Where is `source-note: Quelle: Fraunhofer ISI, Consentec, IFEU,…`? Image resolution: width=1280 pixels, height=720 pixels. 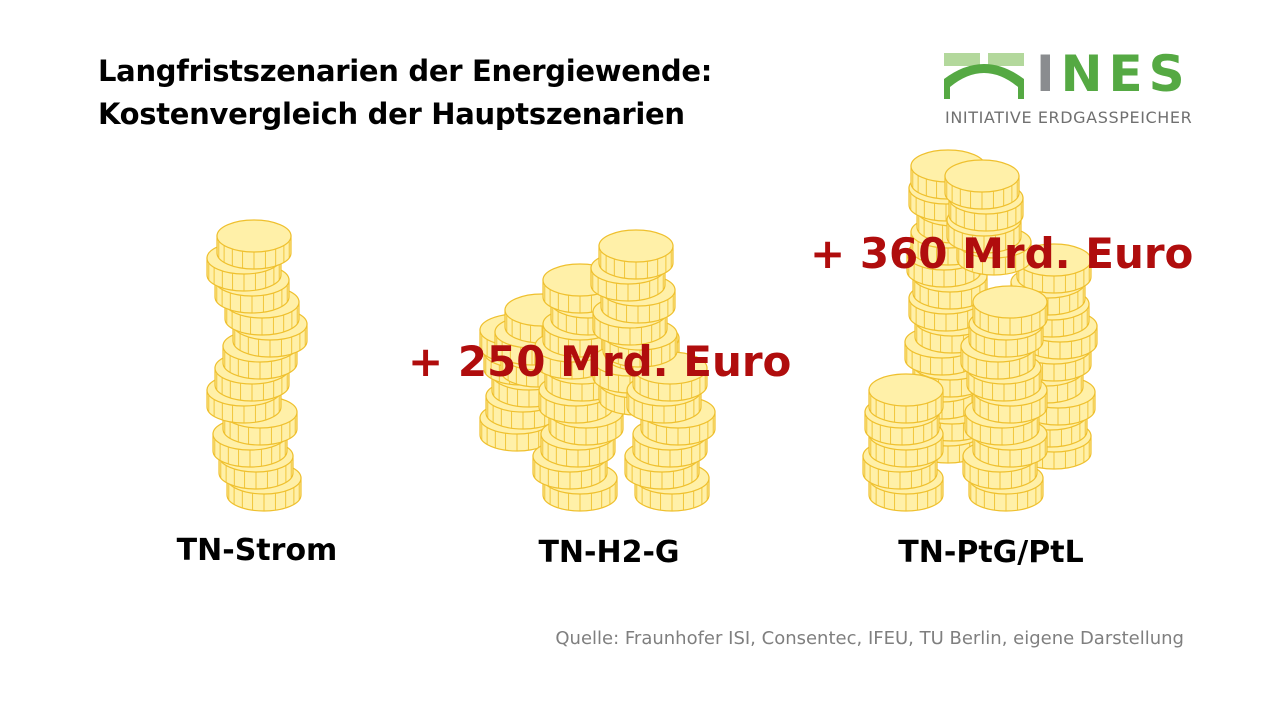 source-note: Quelle: Fraunhofer ISI, Consentec, IFEU,… is located at coordinates (869, 638).